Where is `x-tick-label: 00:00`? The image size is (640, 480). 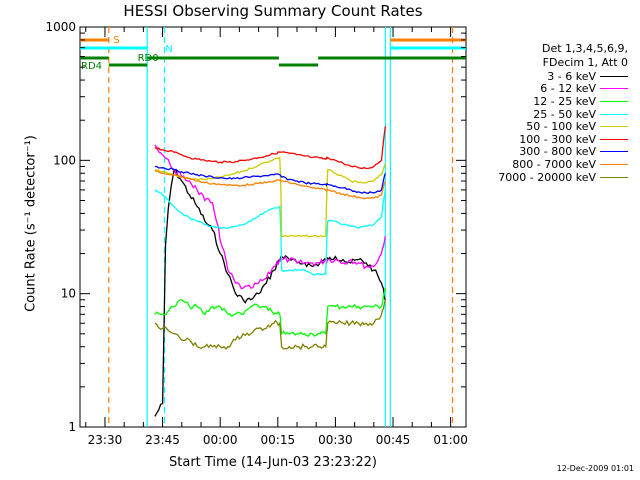 x-tick-label: 00:00 is located at coordinates (220, 440).